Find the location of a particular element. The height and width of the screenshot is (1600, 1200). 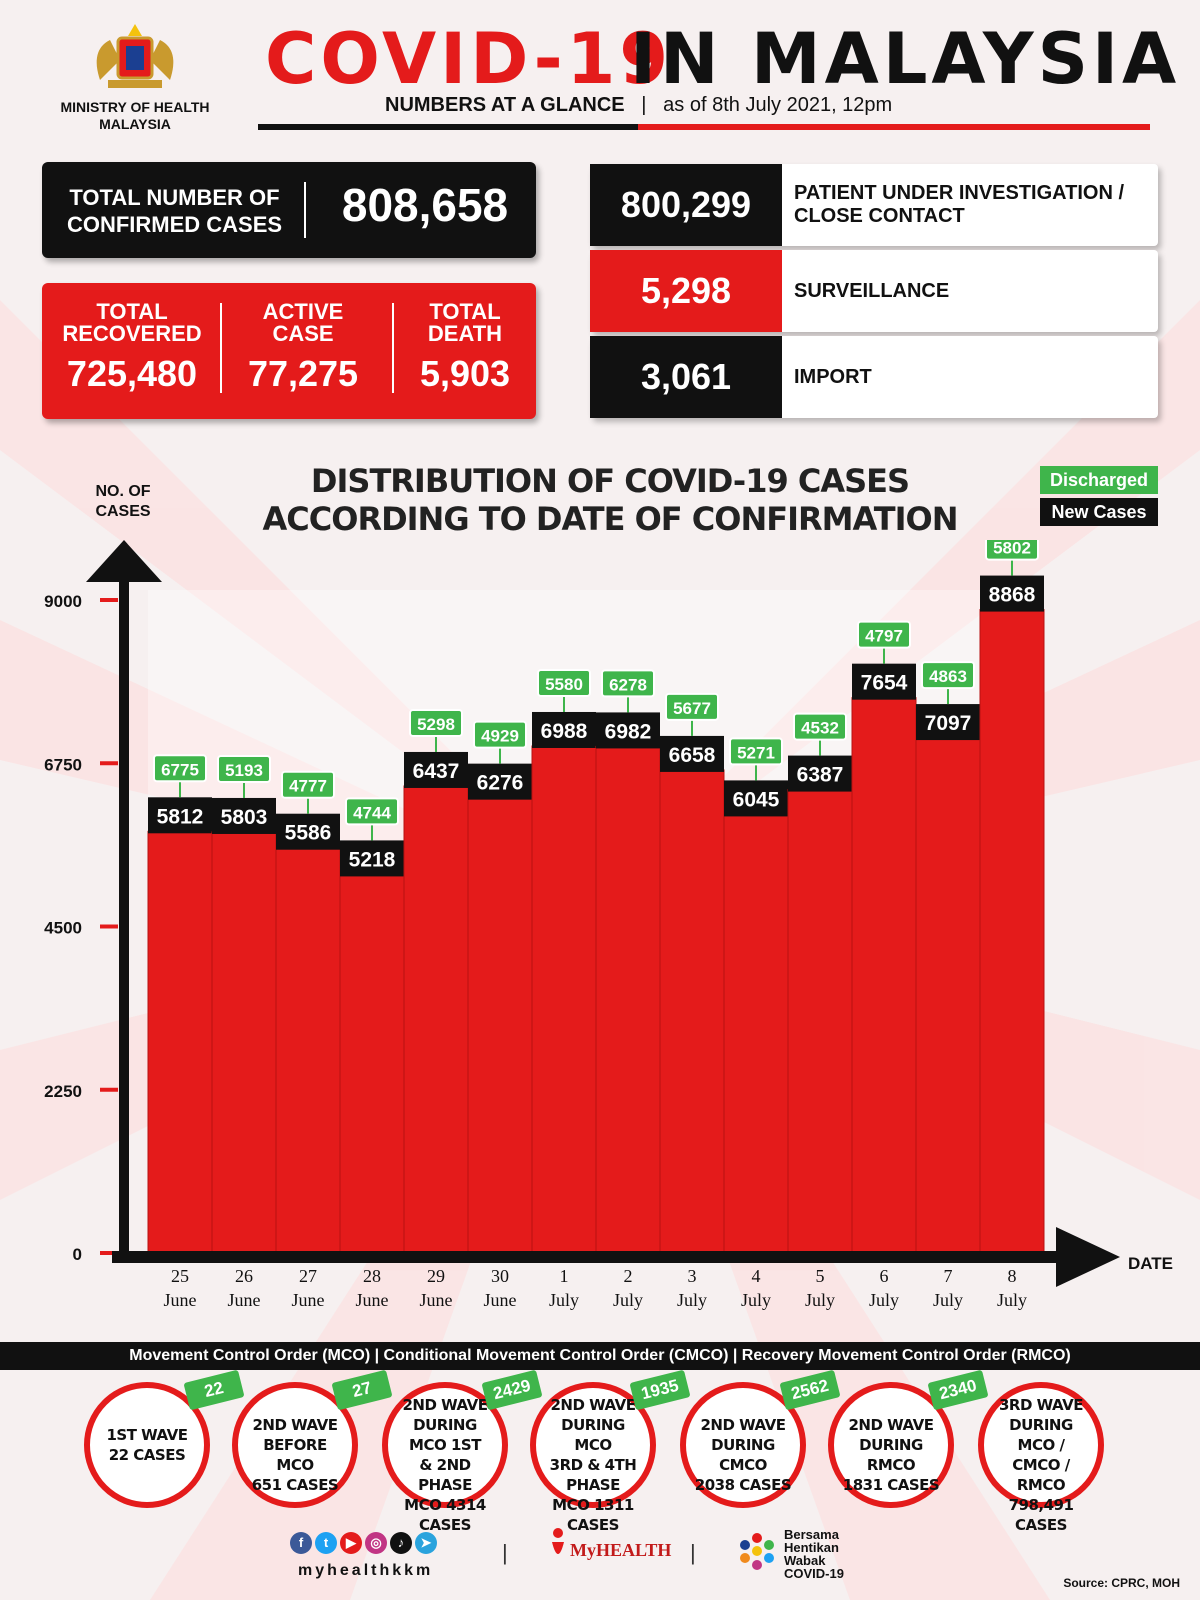

discharged-value-label: 4744 is located at coordinates (372, 812).